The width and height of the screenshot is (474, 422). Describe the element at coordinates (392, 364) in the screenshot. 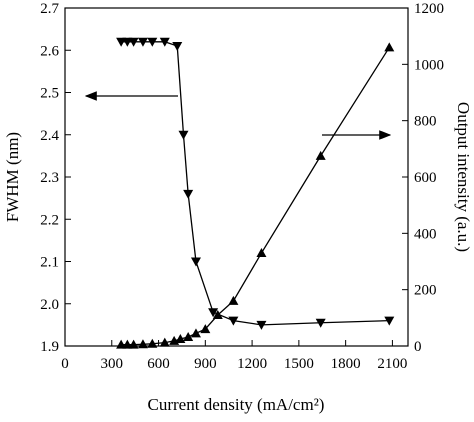

I see `x-tick-label: 2100` at that location.